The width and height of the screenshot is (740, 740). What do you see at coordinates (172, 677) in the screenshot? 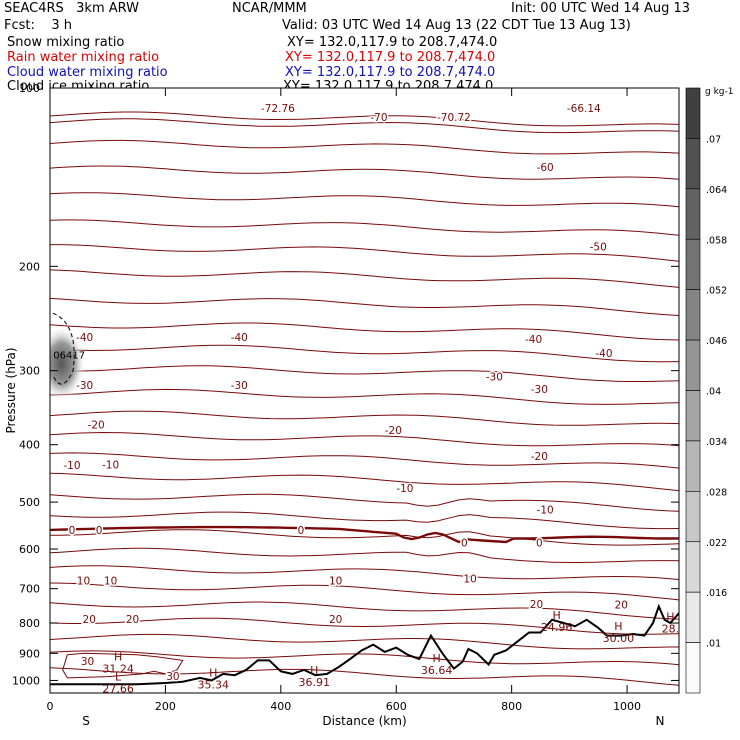
I see `contour-label: 30` at bounding box center [172, 677].